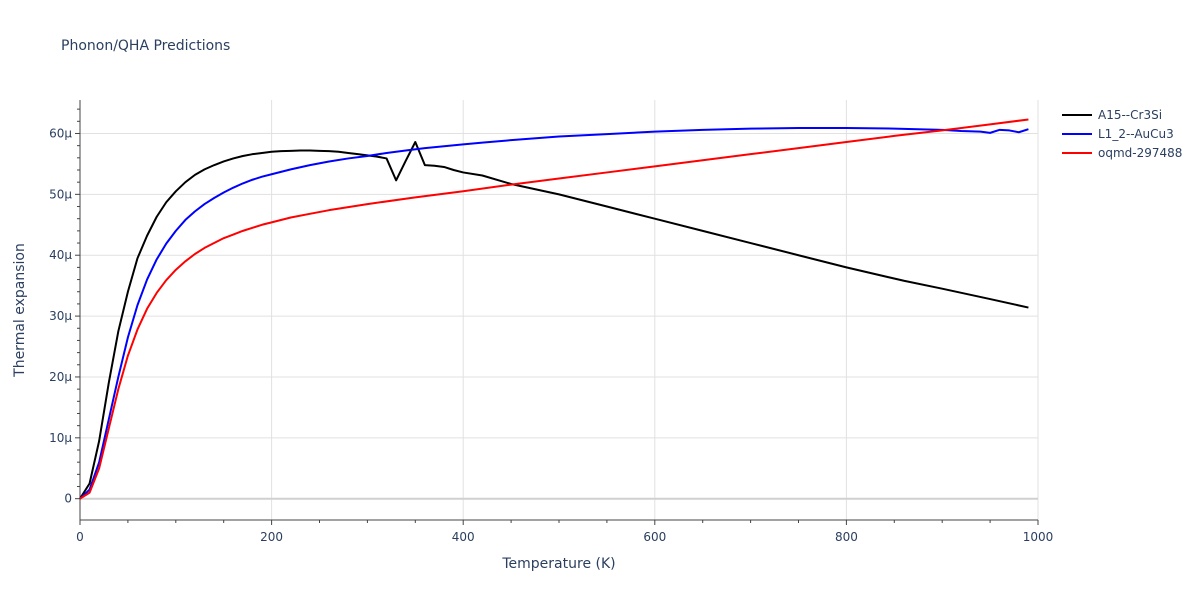 The height and width of the screenshot is (600, 1200). What do you see at coordinates (654, 537) in the screenshot?
I see `x-tick-label: 600` at bounding box center [654, 537].